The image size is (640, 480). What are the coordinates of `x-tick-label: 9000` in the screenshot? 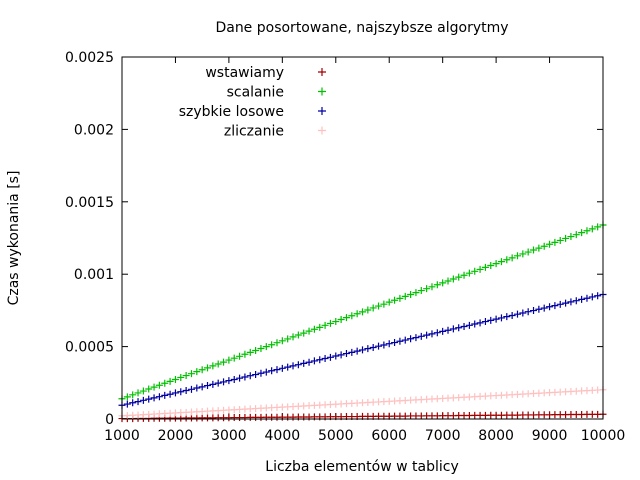 It's located at (550, 436).